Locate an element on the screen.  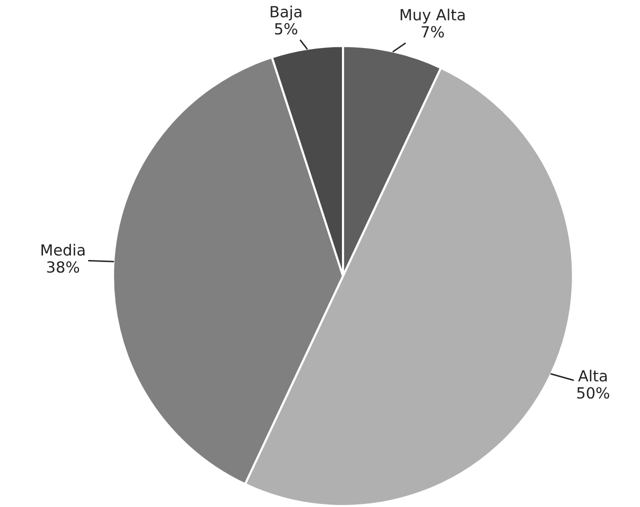
slice-label: Baja is located at coordinates (286, 13).